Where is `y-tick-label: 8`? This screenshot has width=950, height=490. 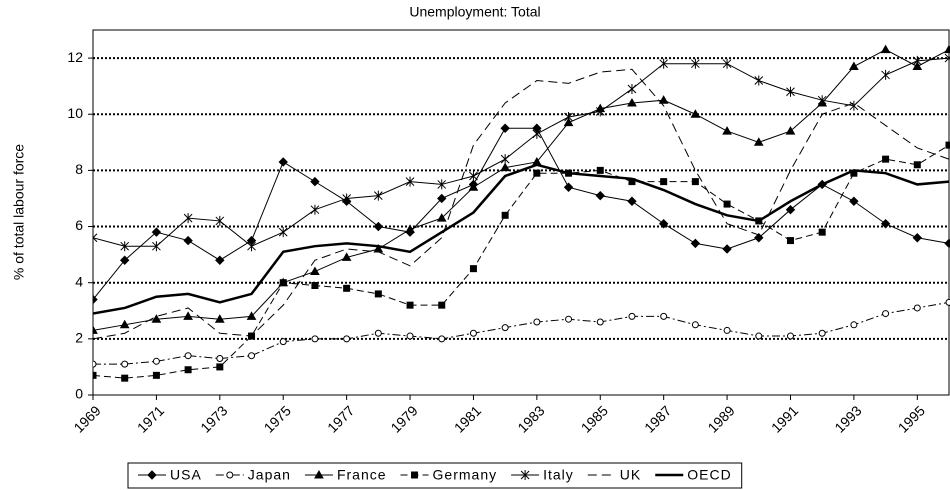 y-tick-label: 8 is located at coordinates (79, 169).